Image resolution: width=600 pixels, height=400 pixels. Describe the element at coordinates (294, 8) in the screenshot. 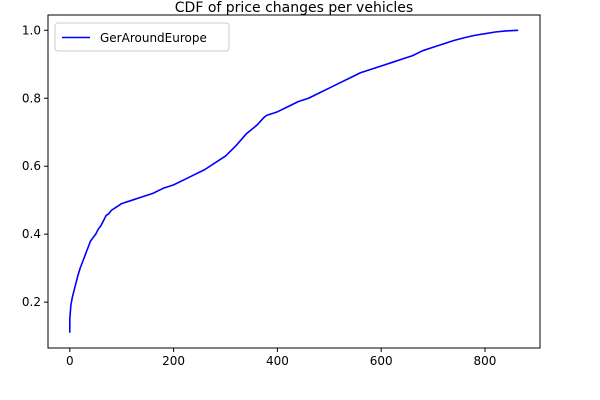

I see `chart-title: CDF of price changes per vehicles` at that location.